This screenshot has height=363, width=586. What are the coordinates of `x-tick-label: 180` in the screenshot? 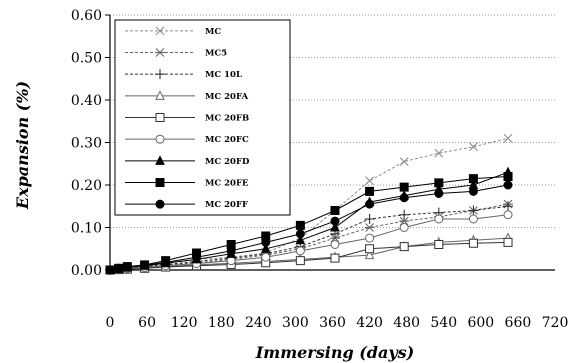 It's located at (221, 323).